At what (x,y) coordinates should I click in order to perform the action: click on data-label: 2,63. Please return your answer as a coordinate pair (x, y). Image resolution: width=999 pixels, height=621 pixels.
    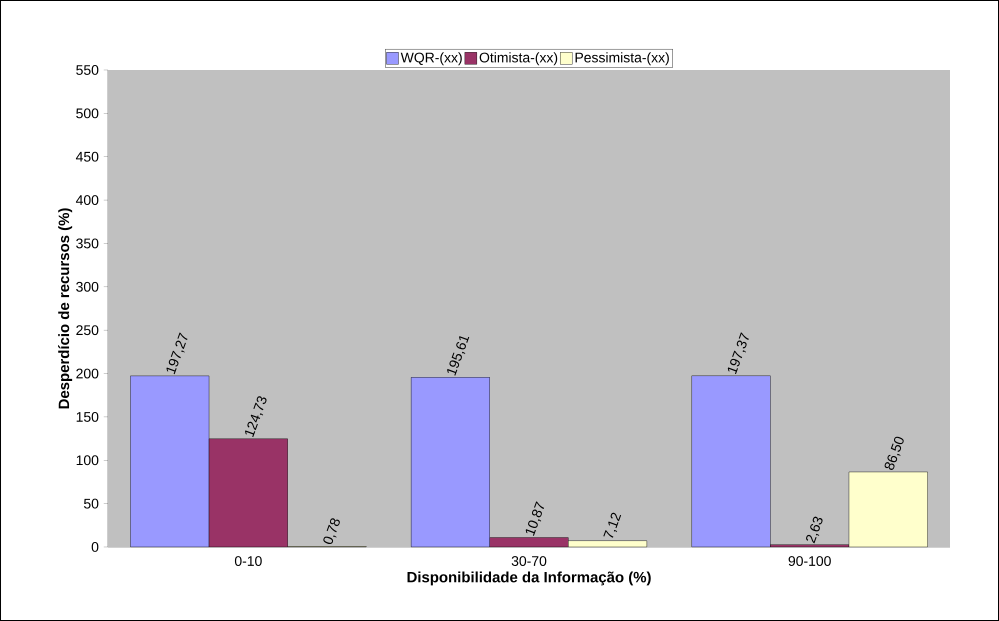
    Looking at the image, I should click on (814, 530).